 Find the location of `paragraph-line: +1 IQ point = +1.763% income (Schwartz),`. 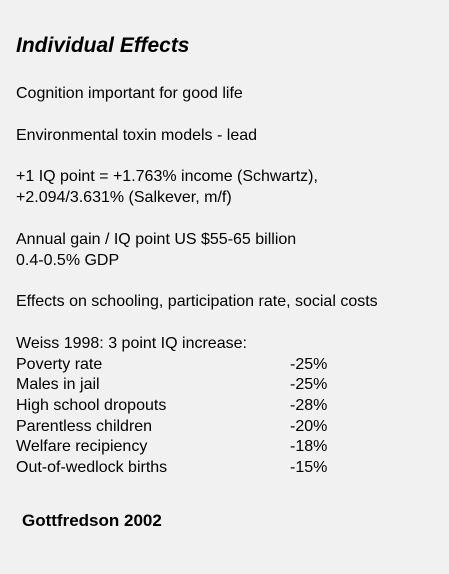

paragraph-line: +1 IQ point = +1.763% income (Schwartz), is located at coordinates (167, 177).